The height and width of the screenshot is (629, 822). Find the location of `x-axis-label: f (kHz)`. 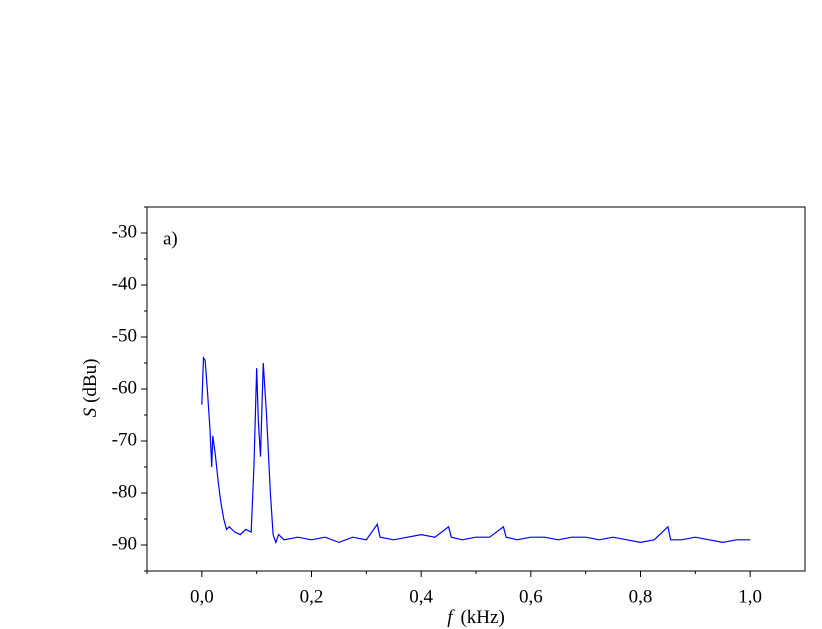

x-axis-label: f (kHz) is located at coordinates (476, 617).